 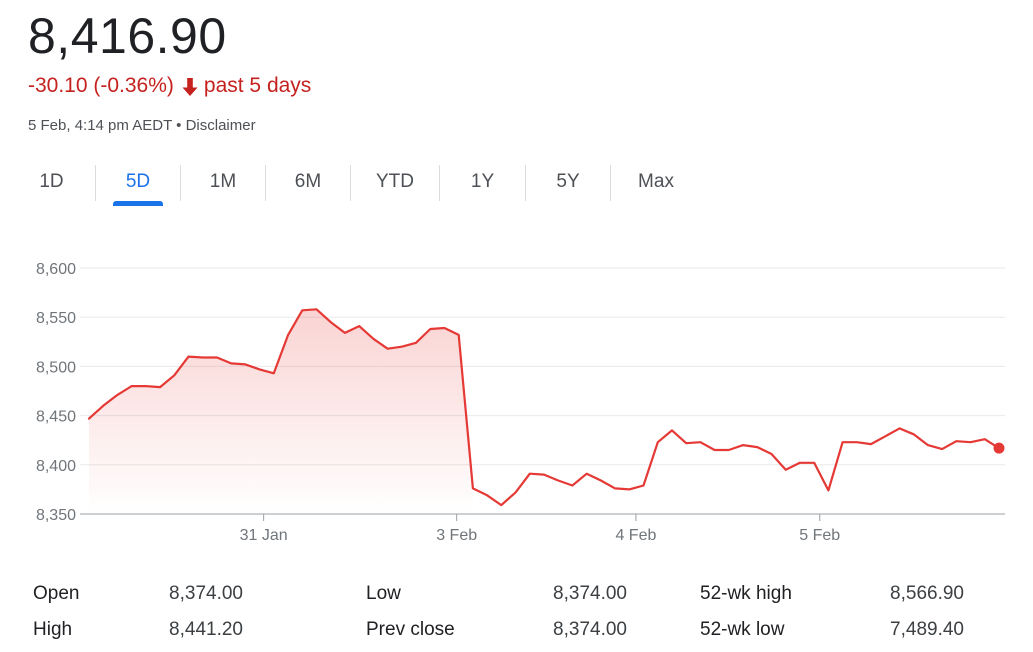 What do you see at coordinates (56, 515) in the screenshot?
I see `y-tick-label: 8,350` at bounding box center [56, 515].